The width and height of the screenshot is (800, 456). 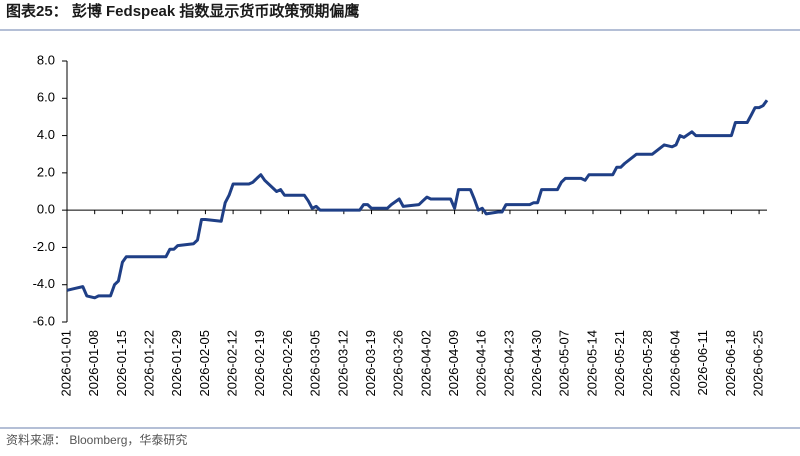 I want to click on chart-title: 图表25： 彭博 Fedspeak 指数显示货币政策预期偏鹰, so click(x=182, y=11).